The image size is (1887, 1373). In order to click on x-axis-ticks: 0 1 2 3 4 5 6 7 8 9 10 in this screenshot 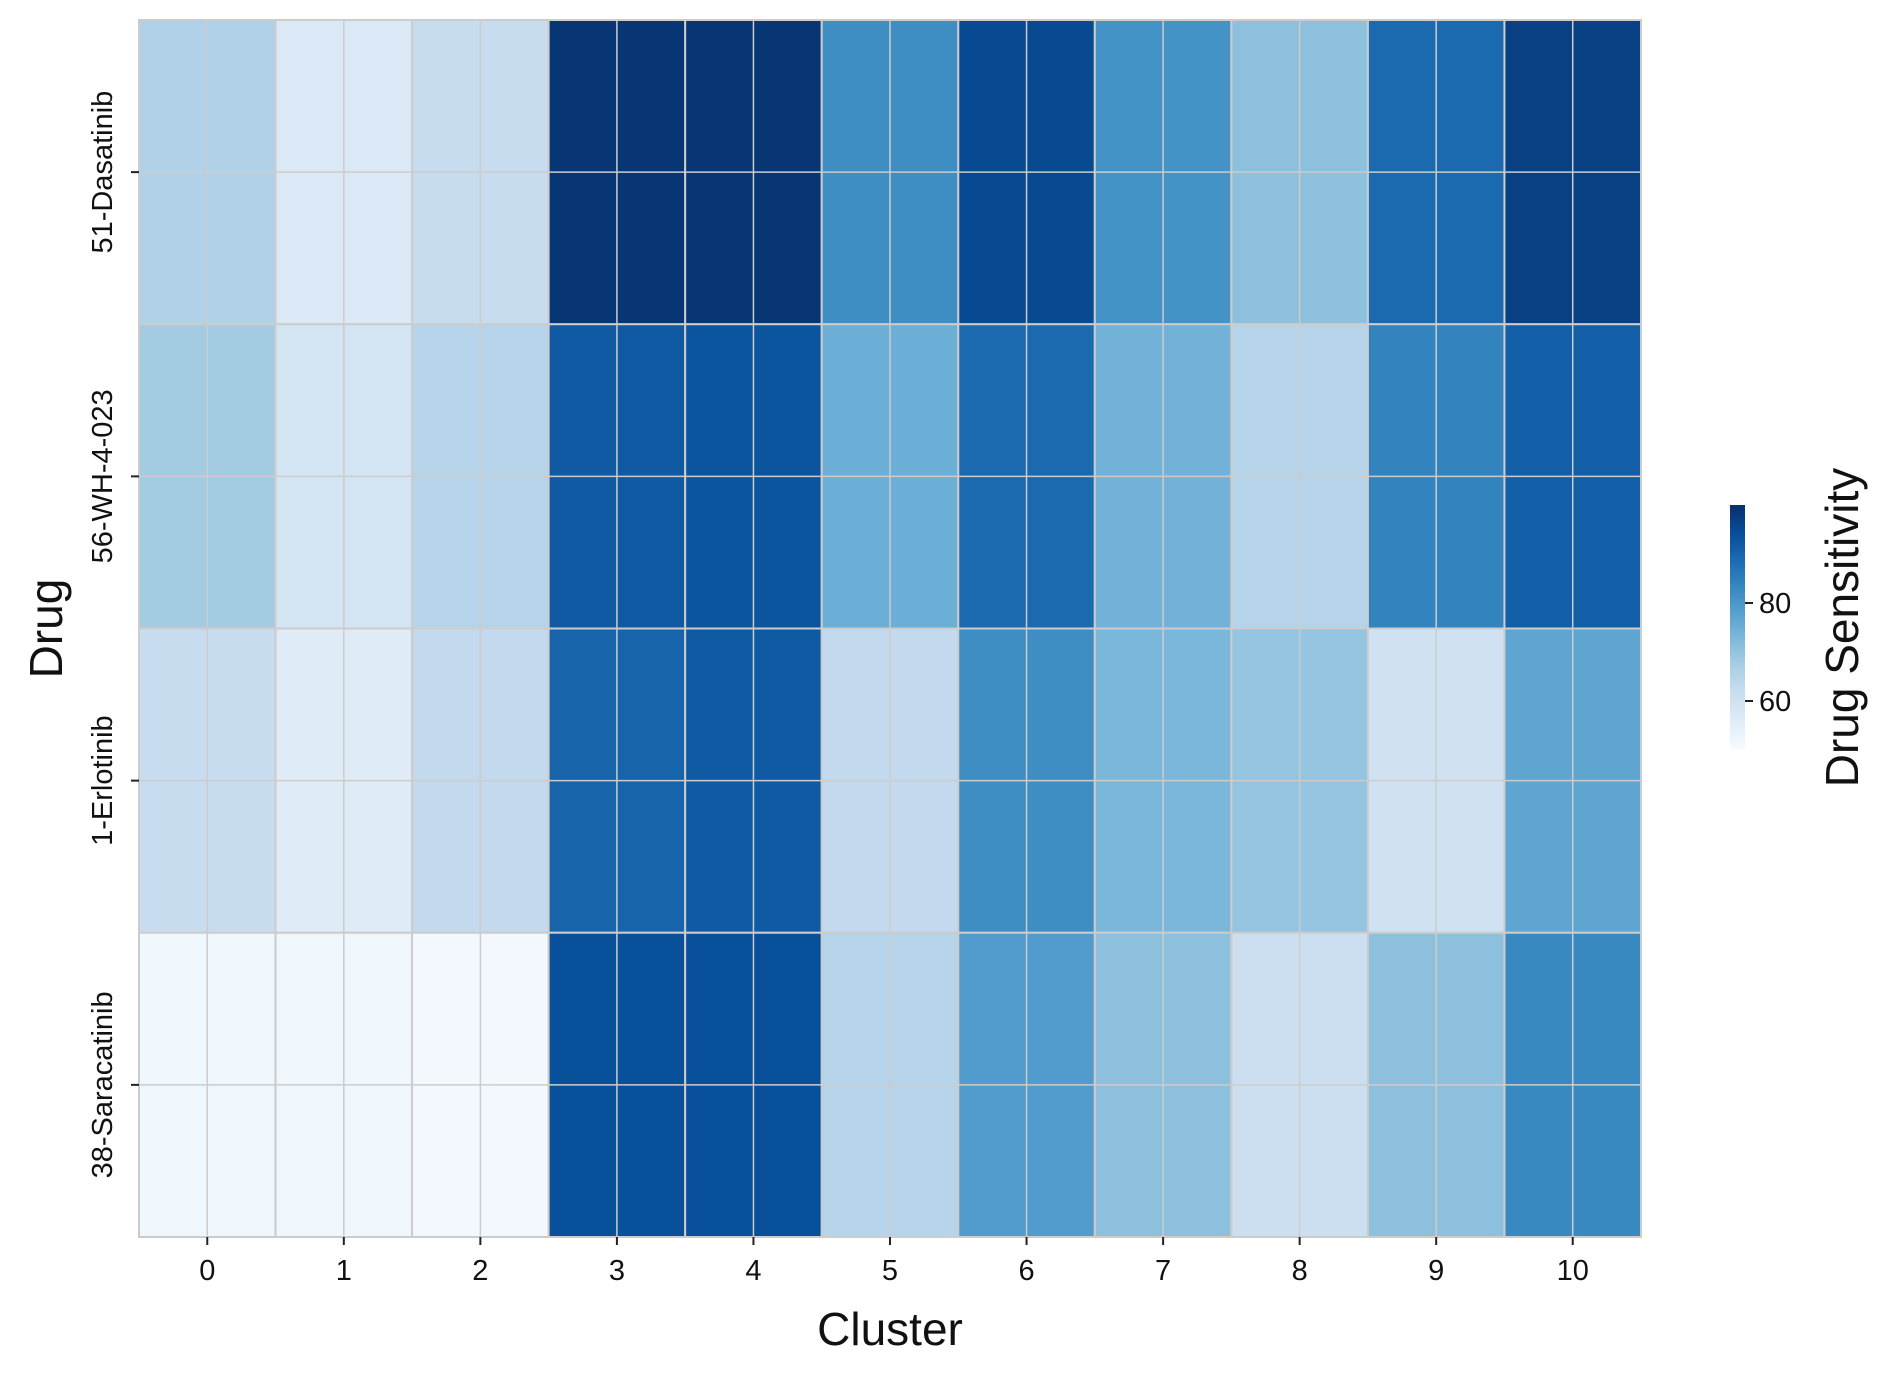, I will do `click(894, 1262)`.